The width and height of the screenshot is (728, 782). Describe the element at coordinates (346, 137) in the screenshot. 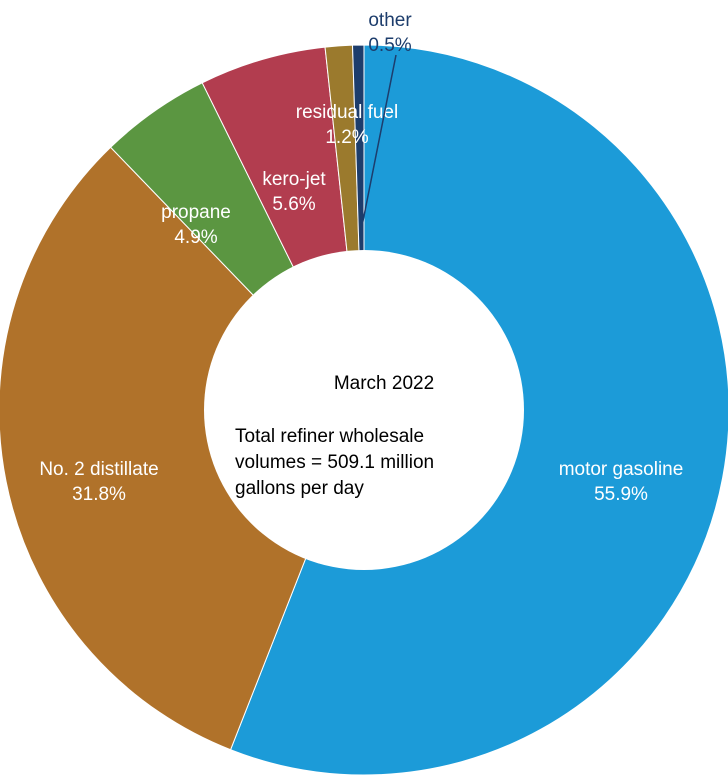

I see `label-value-text: 1.2%` at that location.